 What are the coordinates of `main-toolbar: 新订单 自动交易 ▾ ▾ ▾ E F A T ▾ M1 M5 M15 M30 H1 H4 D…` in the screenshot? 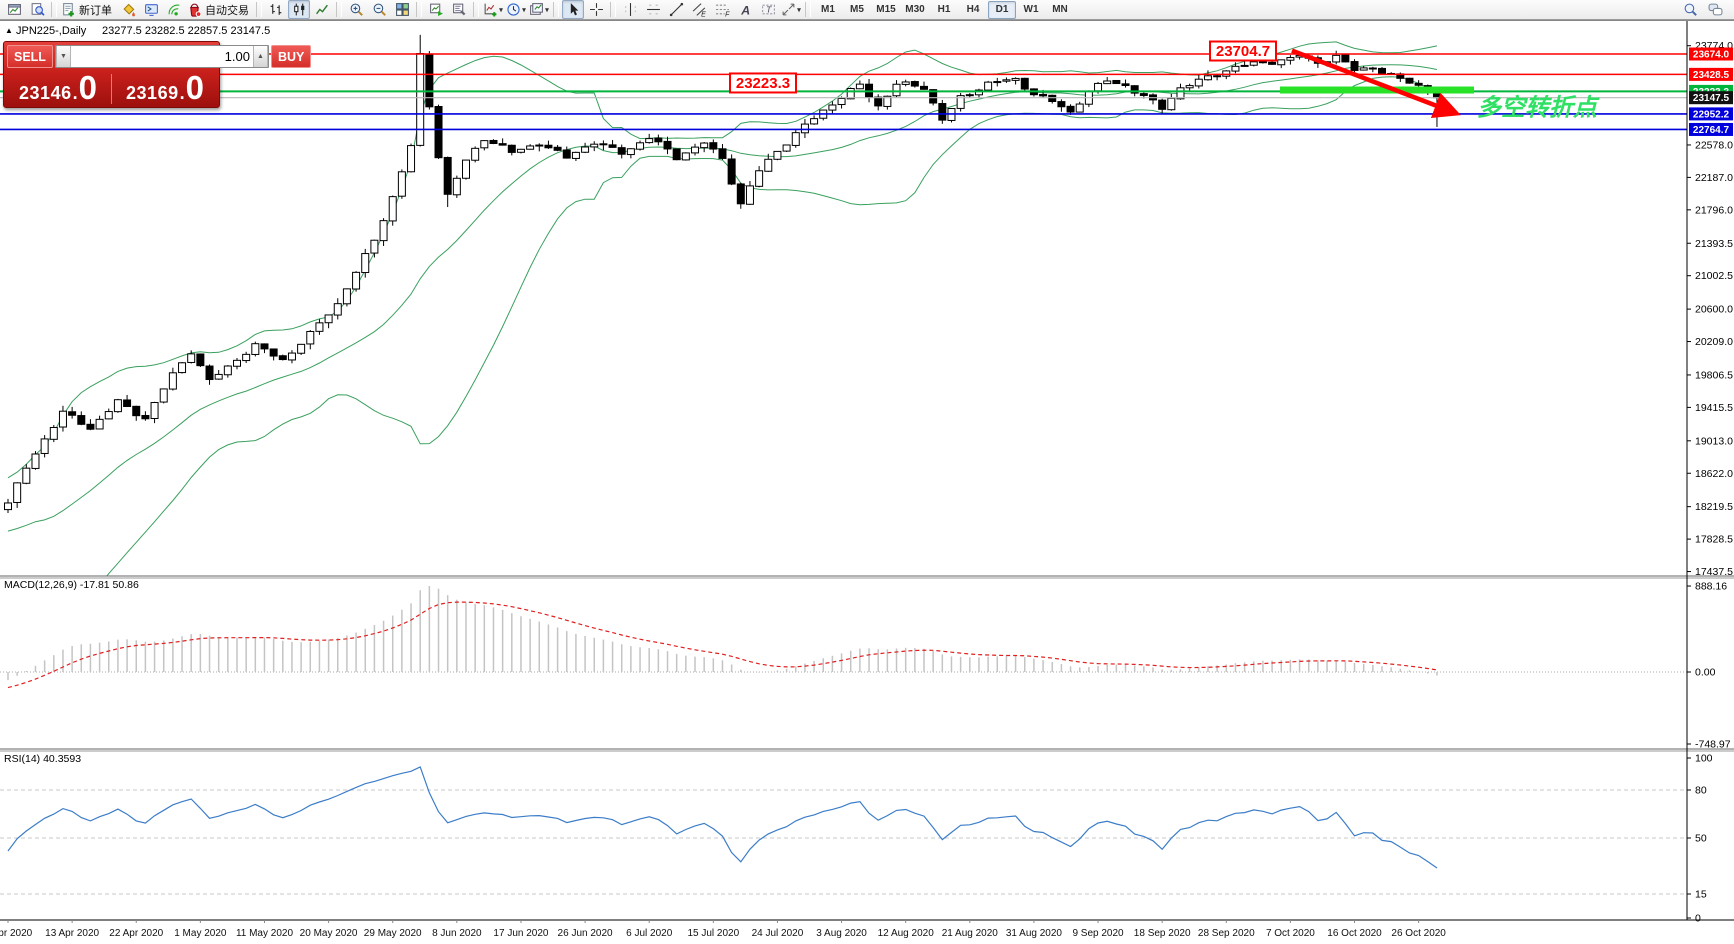 It's located at (867, 10).